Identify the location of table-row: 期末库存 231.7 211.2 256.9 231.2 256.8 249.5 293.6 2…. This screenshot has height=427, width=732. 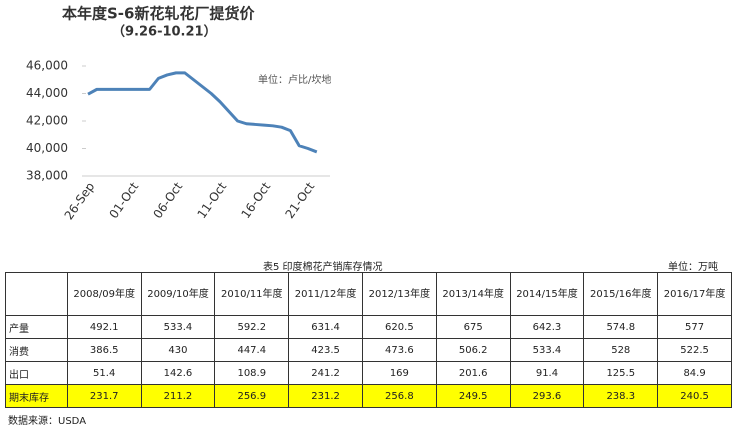
(368, 396).